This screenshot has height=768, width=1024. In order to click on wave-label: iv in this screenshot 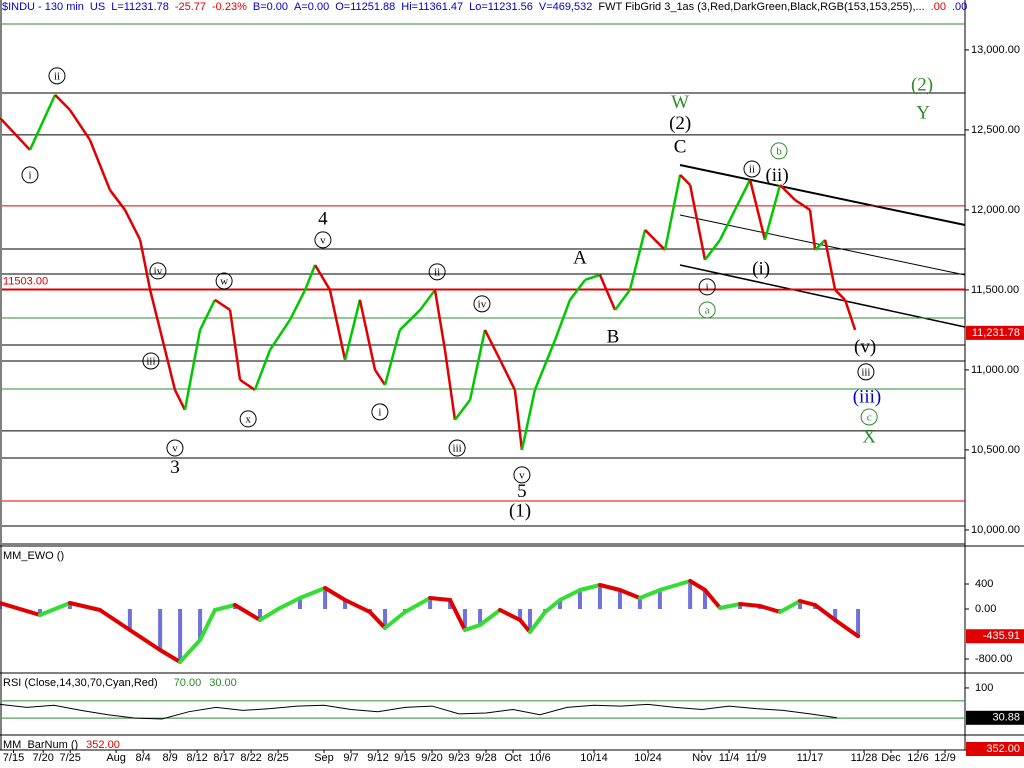, I will do `click(158, 271)`.